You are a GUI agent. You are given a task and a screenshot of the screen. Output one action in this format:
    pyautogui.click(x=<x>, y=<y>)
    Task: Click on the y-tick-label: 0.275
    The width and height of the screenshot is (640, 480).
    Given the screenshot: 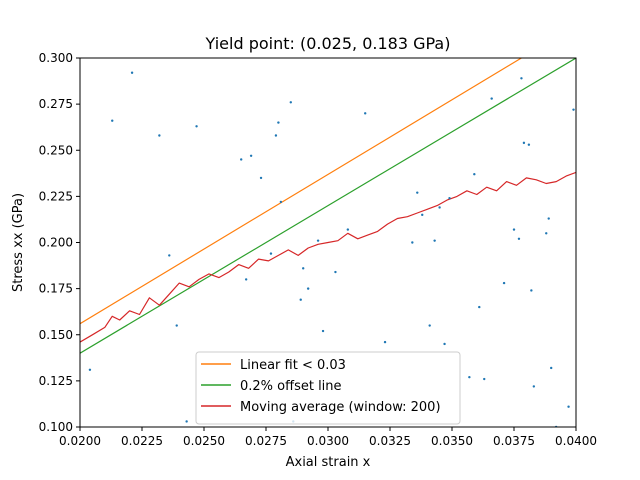 What is the action you would take?
    pyautogui.click(x=56, y=104)
    